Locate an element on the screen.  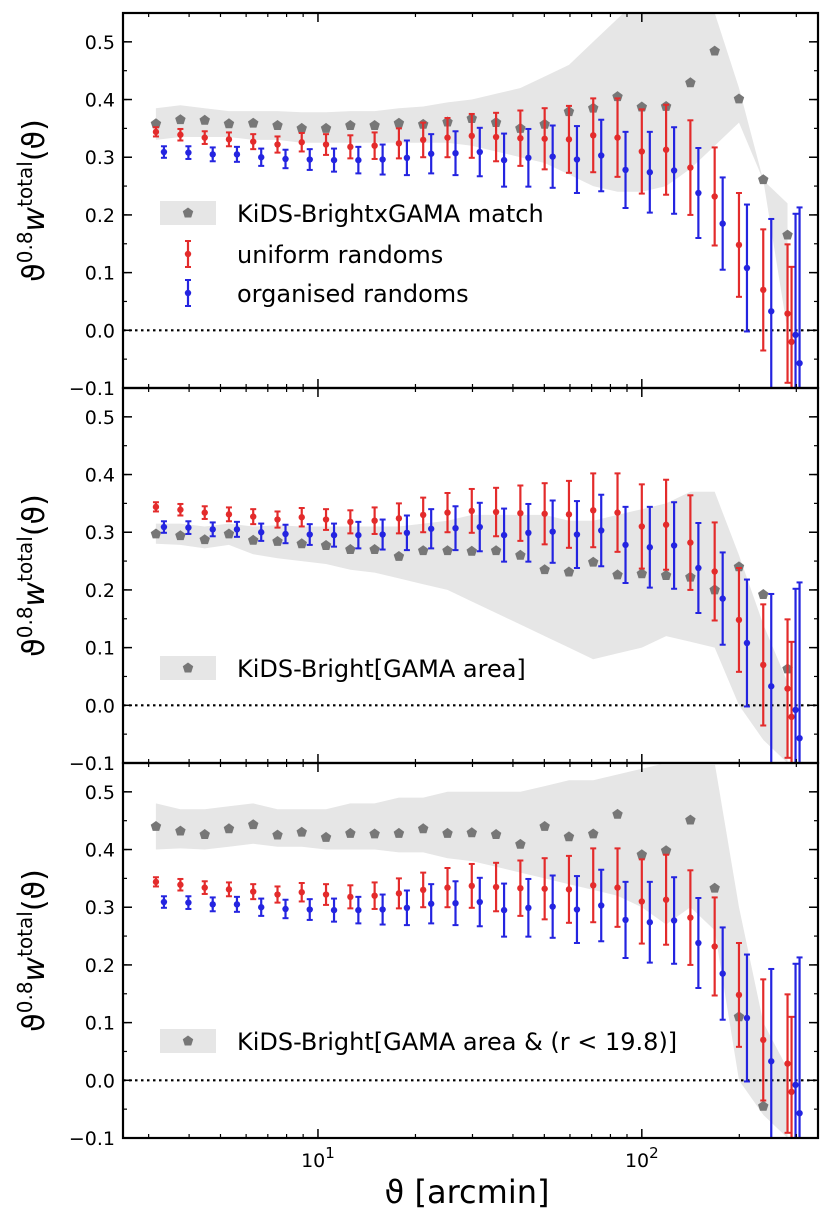
legend: KiDS-Bright[GAMA area & (r < 19.8)] is located at coordinates (418, 1042).